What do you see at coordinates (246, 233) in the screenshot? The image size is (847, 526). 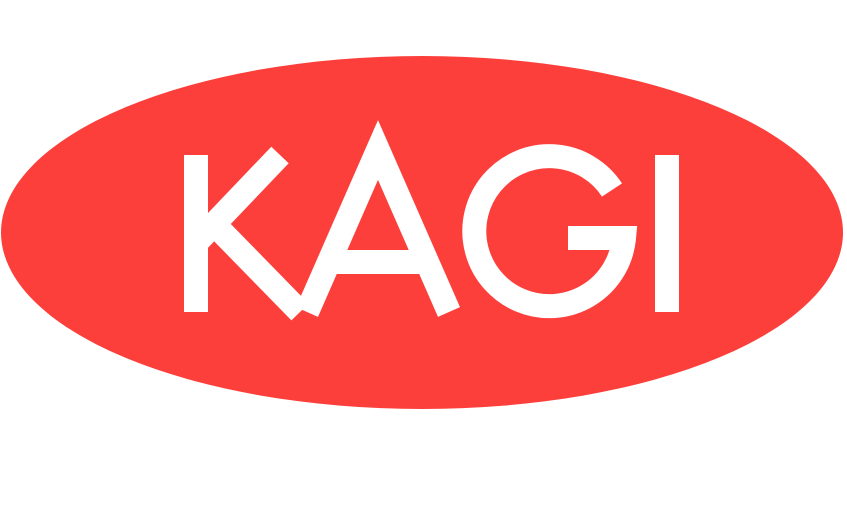 I see `logo-letter-k` at bounding box center [246, 233].